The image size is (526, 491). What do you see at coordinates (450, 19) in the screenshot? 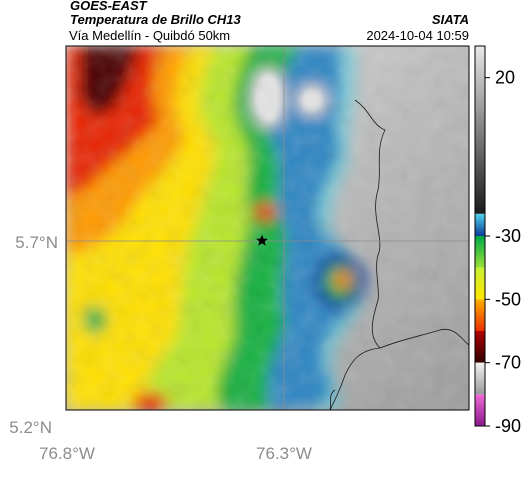
I see `organization-label: SIATA` at bounding box center [450, 19].